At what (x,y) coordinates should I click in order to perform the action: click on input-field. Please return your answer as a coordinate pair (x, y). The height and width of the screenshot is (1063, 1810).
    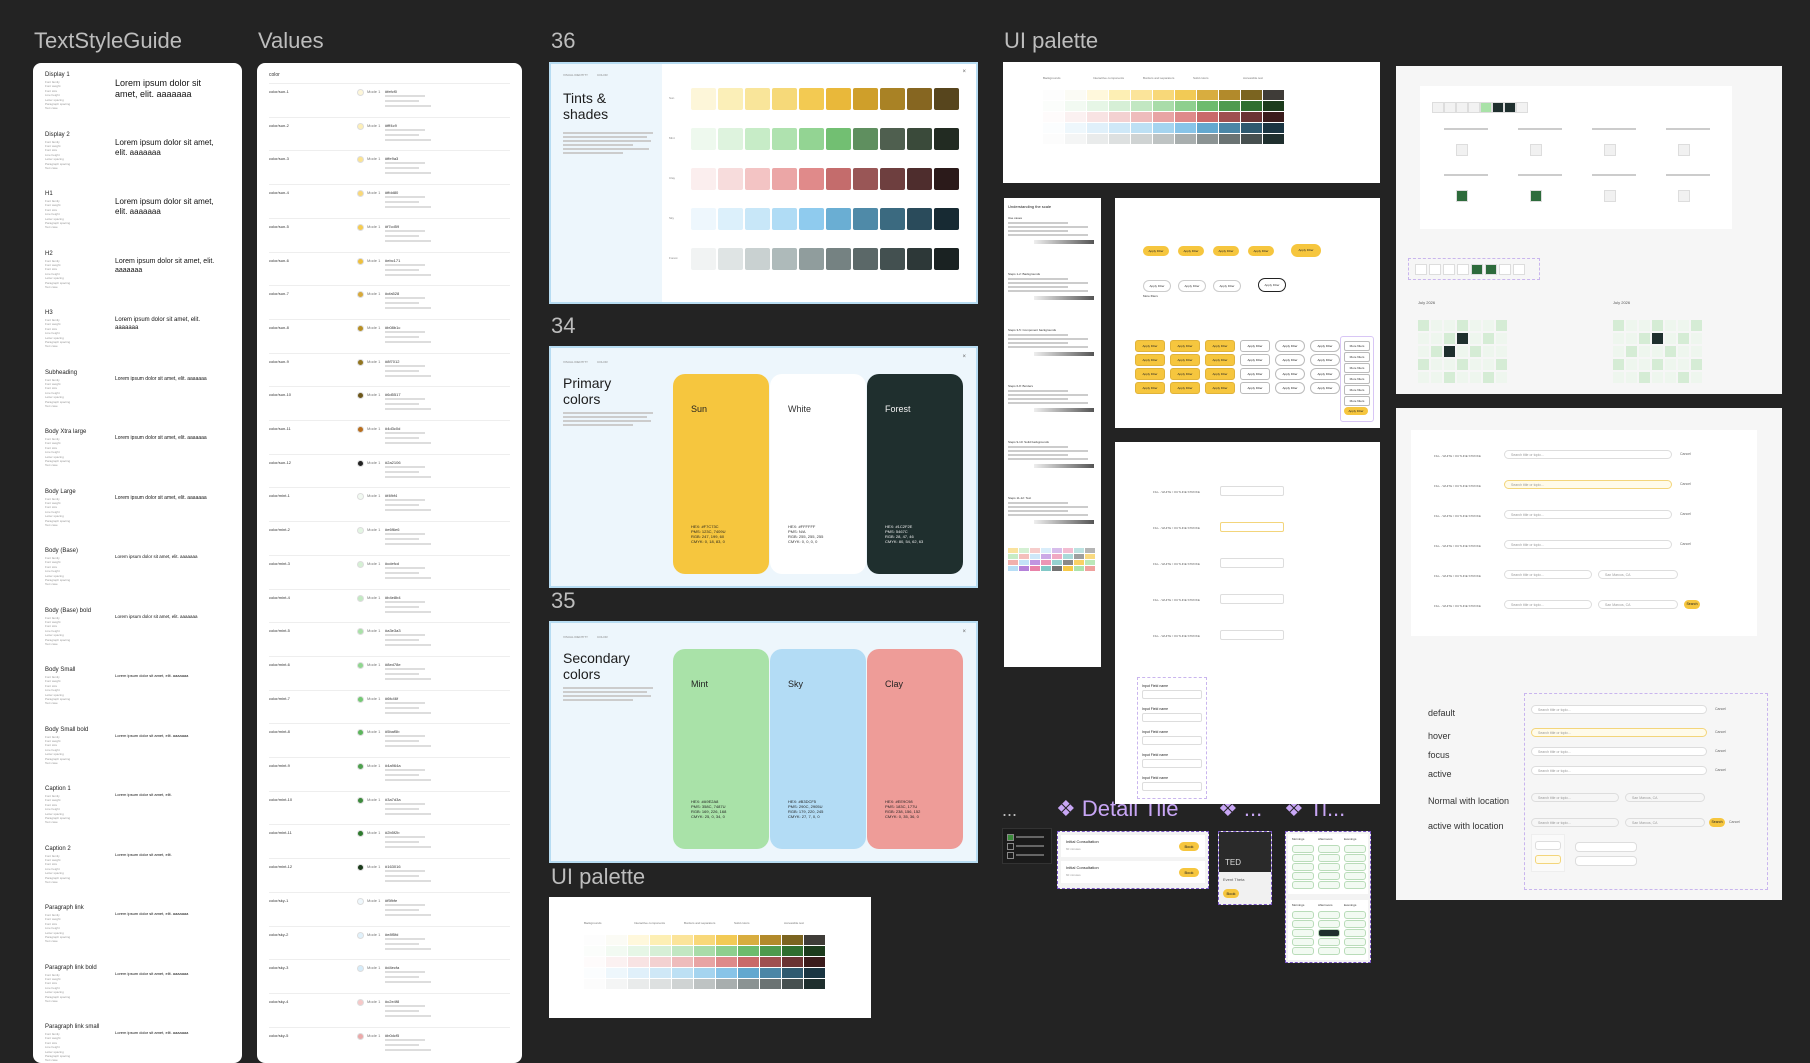
    Looking at the image, I should click on (1172, 740).